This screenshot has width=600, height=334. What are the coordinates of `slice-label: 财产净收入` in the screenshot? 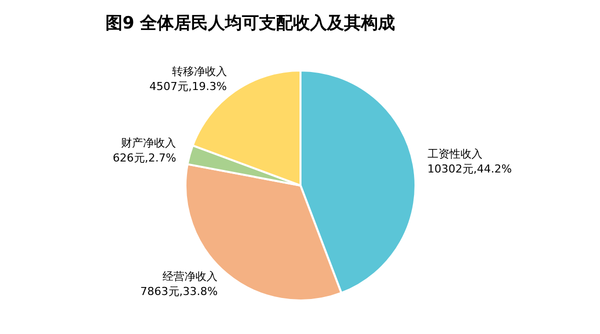 It's located at (148, 143).